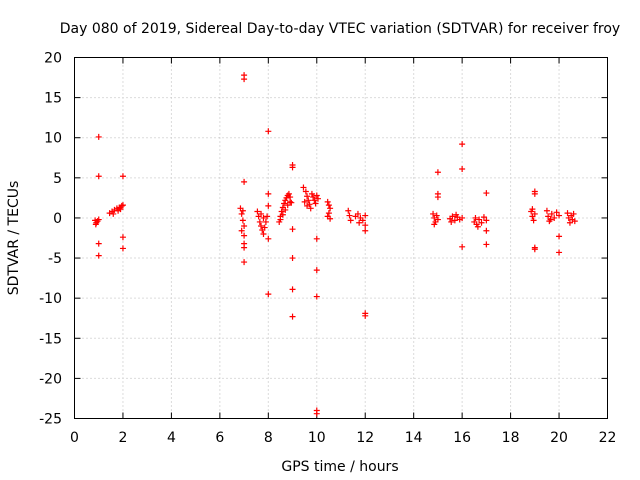 This screenshot has width=640, height=480. What do you see at coordinates (171, 438) in the screenshot?
I see `x-tick-label: 4` at bounding box center [171, 438].